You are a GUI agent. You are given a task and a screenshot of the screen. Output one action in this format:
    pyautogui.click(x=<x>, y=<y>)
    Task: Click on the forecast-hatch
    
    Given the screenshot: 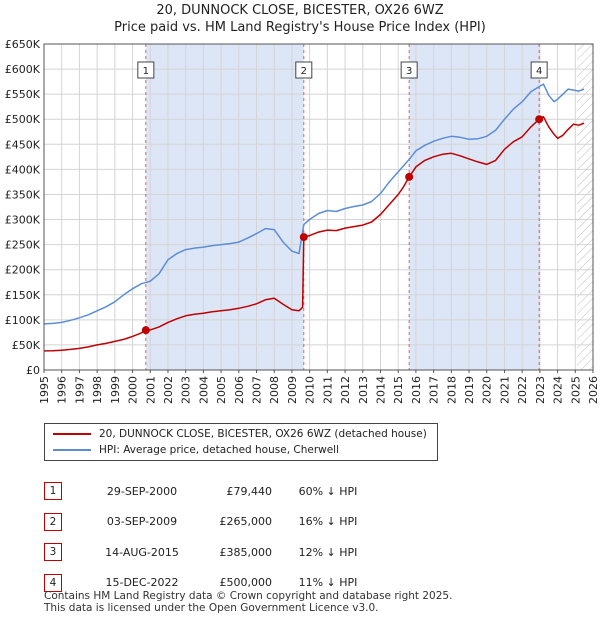 What is the action you would take?
    pyautogui.click(x=585, y=207)
    